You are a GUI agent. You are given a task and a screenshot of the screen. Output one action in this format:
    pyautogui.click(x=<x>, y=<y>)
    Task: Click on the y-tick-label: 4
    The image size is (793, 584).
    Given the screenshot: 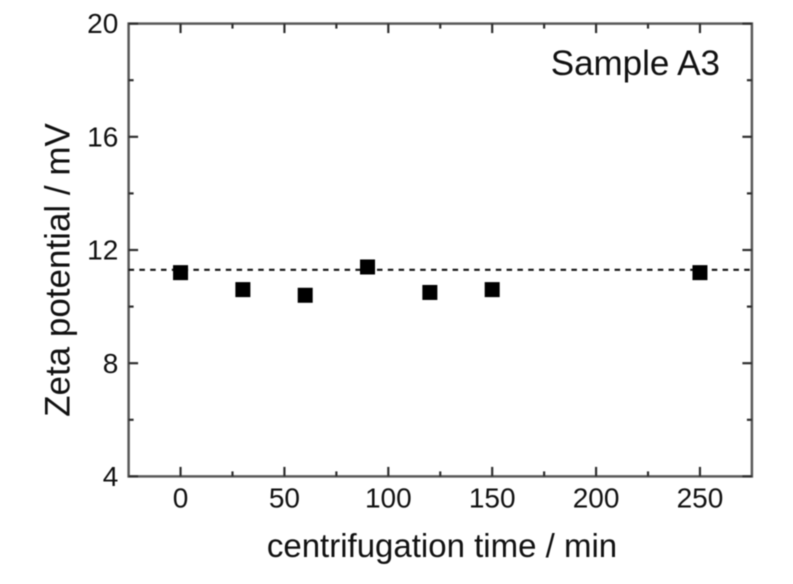 What is the action you would take?
    pyautogui.click(x=111, y=476)
    